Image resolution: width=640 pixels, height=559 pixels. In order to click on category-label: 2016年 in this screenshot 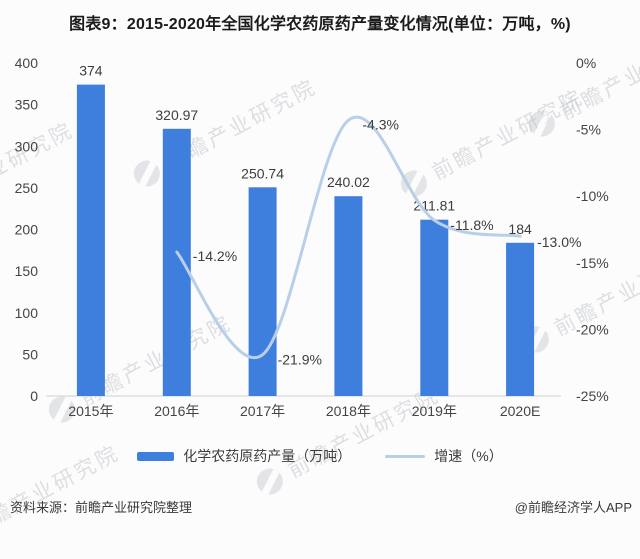, I will do `click(176, 411)`.